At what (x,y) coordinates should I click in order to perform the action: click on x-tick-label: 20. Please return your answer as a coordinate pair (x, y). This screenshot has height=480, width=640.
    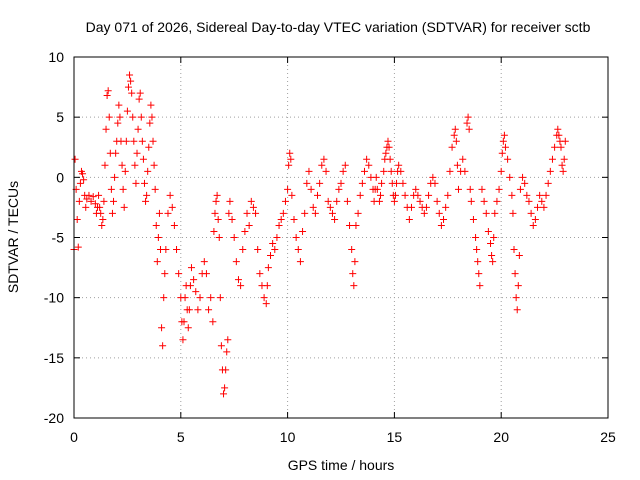
    Looking at the image, I should click on (501, 437).